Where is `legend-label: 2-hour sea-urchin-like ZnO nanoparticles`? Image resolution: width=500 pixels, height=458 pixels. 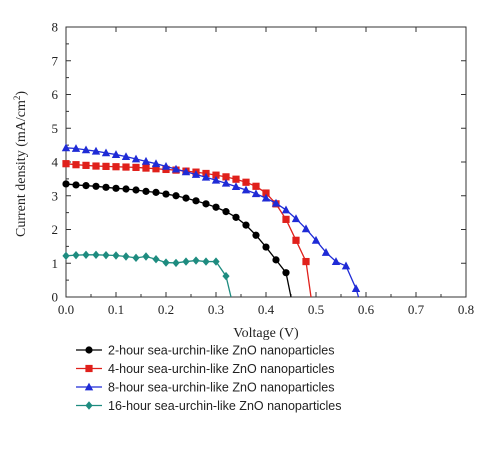 legend-label: 2-hour sea-urchin-like ZnO nanoparticles is located at coordinates (221, 351).